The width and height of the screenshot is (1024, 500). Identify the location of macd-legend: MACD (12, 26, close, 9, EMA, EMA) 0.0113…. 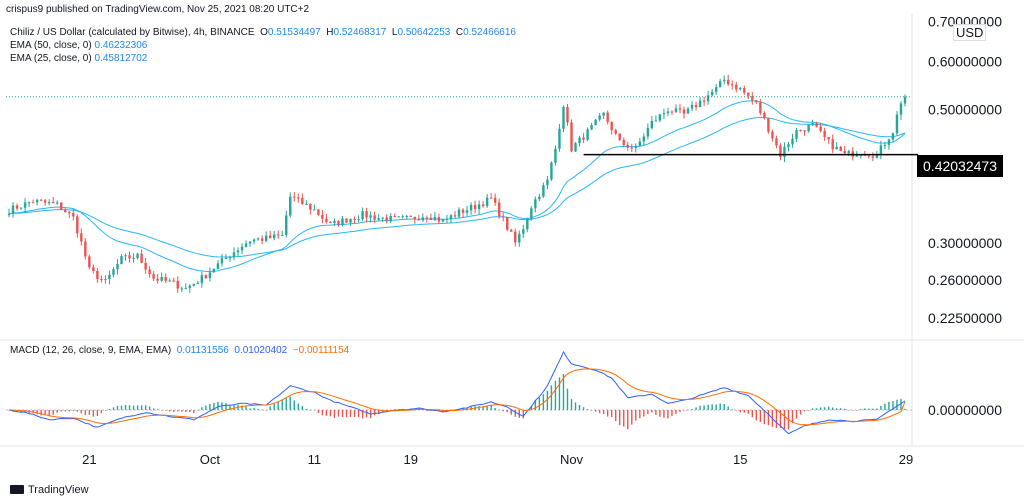
(180, 350).